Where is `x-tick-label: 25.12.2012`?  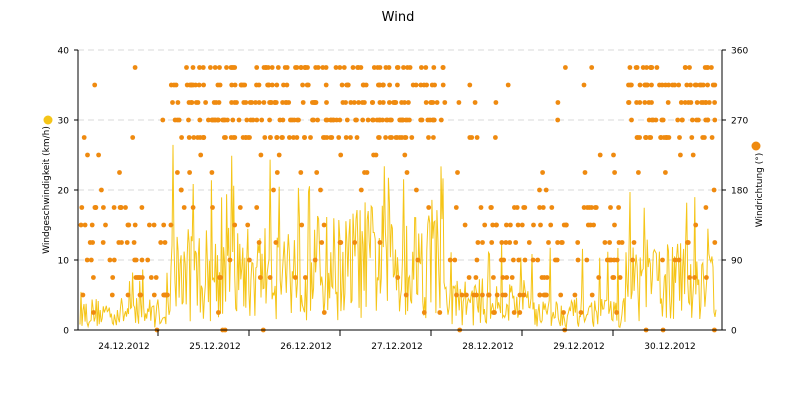 x-tick-label: 25.12.2012 is located at coordinates (215, 347).